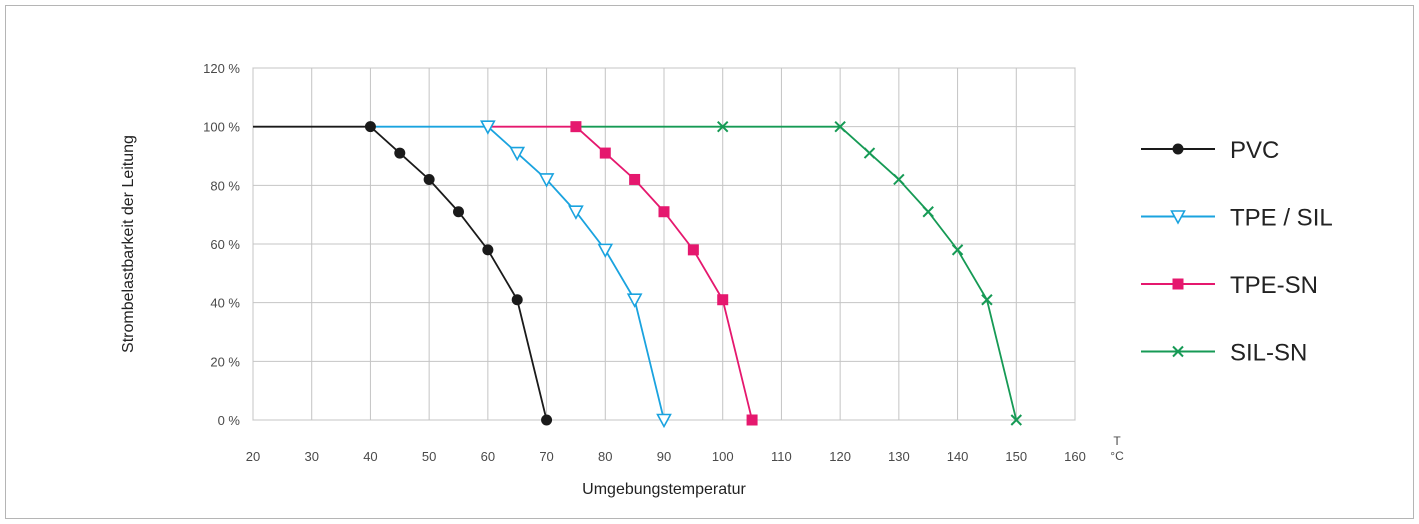  What do you see at coordinates (1254, 150) in the screenshot?
I see `legend-label: PVC` at bounding box center [1254, 150].